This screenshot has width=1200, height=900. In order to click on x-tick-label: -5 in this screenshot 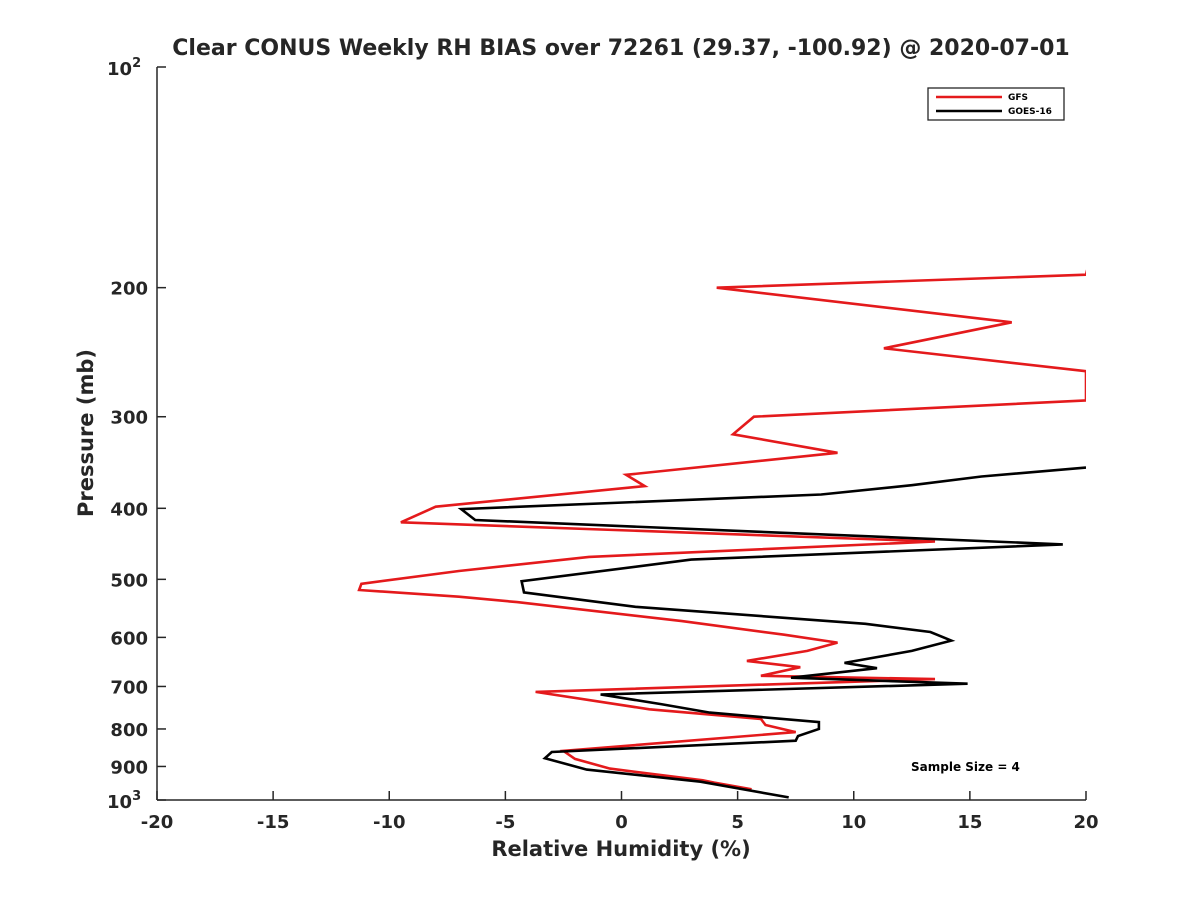, I will do `click(505, 822)`.